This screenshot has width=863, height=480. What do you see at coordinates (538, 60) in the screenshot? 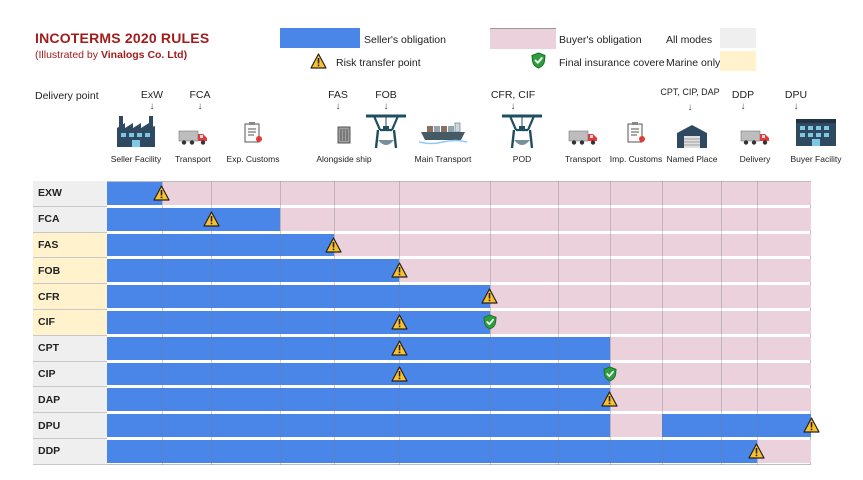
I see `legend-shield-icon` at bounding box center [538, 60].